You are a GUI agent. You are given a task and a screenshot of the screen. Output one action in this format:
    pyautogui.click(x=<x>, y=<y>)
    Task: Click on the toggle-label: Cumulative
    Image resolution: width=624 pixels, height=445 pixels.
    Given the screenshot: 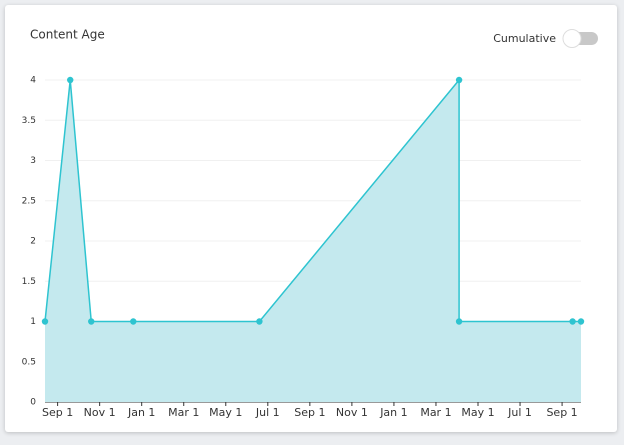 What is the action you would take?
    pyautogui.click(x=524, y=38)
    